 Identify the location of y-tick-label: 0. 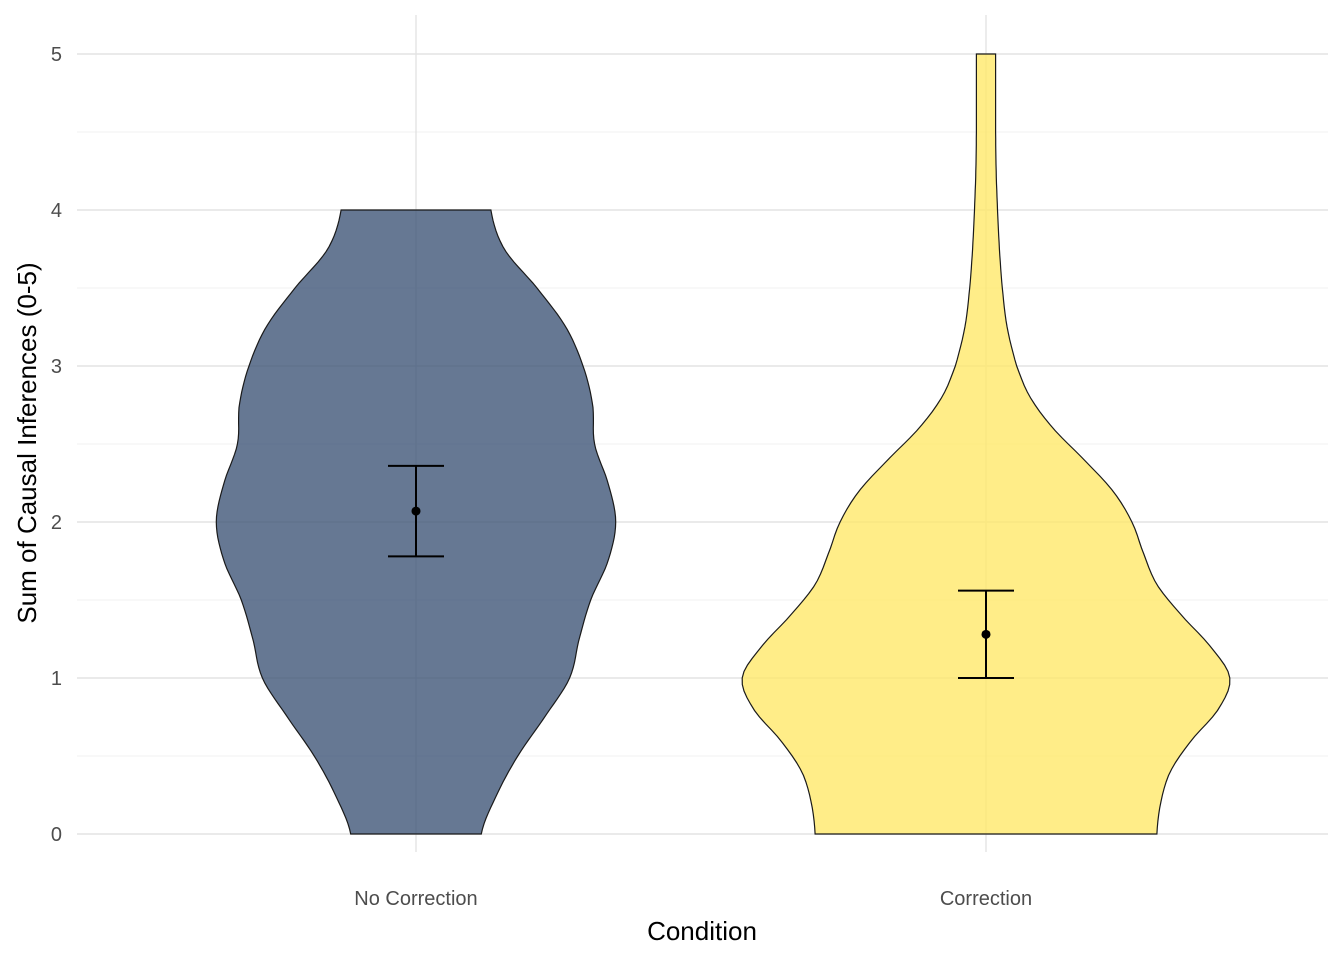
(56, 835).